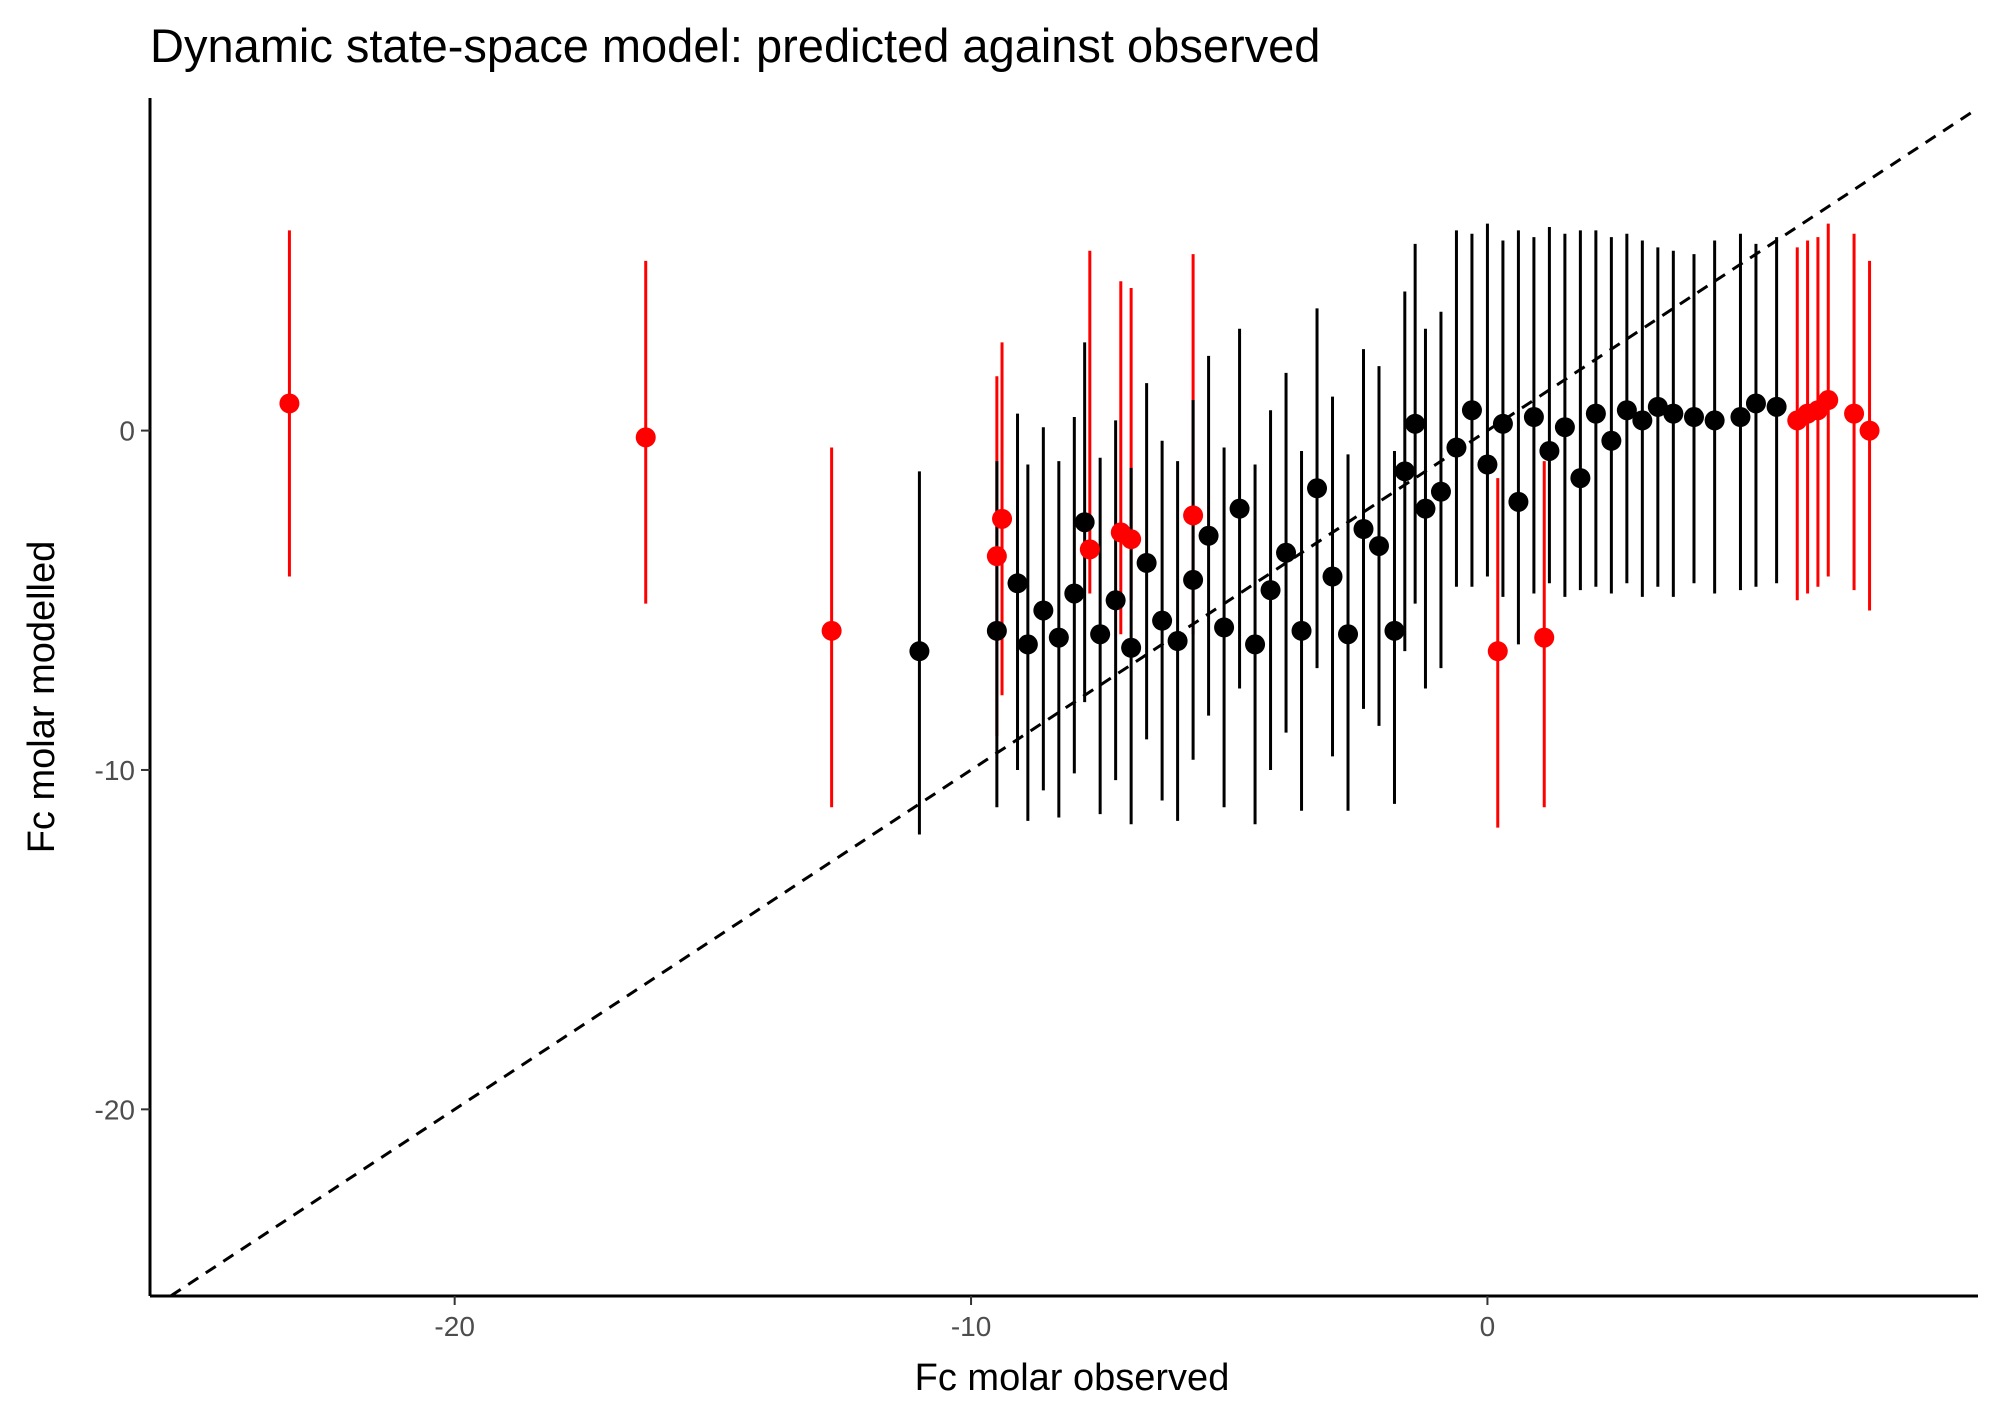 The height and width of the screenshot is (1417, 2007). What do you see at coordinates (971, 1326) in the screenshot?
I see `x-tick-label: -10` at bounding box center [971, 1326].